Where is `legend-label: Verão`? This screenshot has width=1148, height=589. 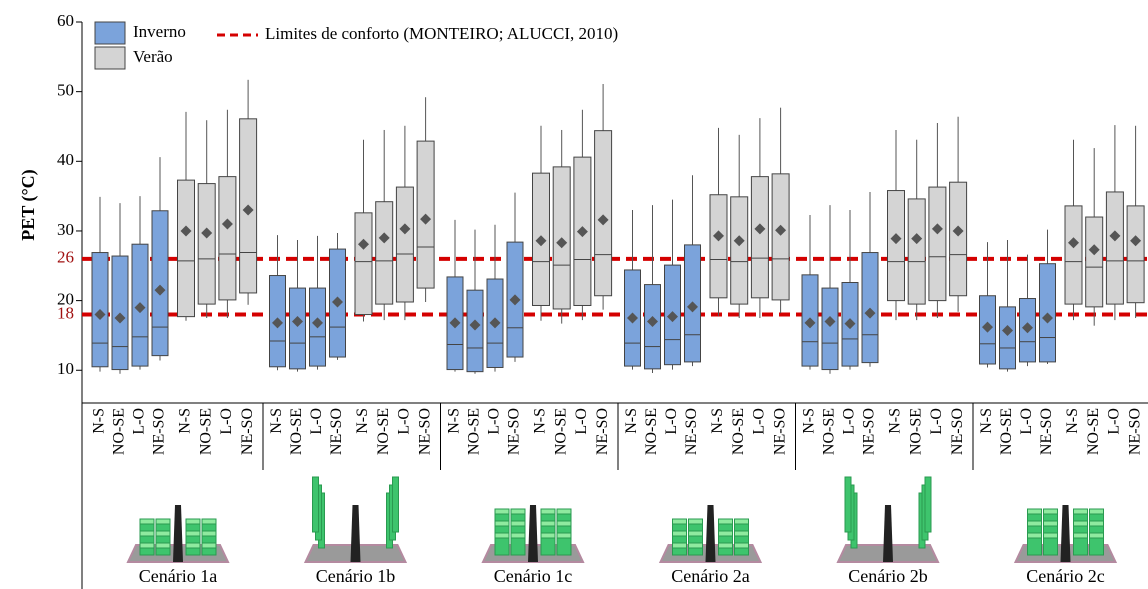 legend-label: Verão is located at coordinates (153, 56).